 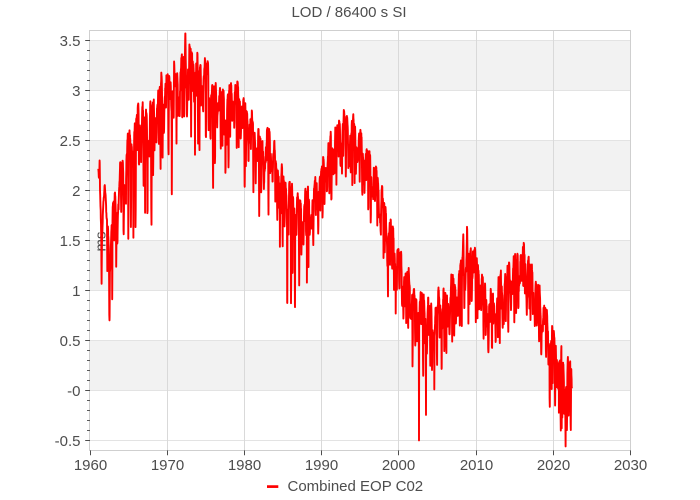 What do you see at coordinates (68, 441) in the screenshot?
I see `svg-text: -0.5` at bounding box center [68, 441].